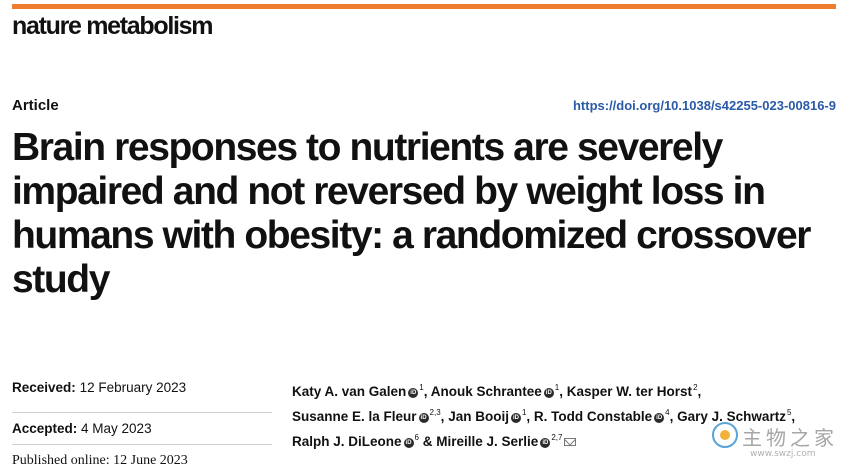 The image size is (850, 476). What do you see at coordinates (150, 460) in the screenshot?
I see `published-value: 12 June 2023` at bounding box center [150, 460].